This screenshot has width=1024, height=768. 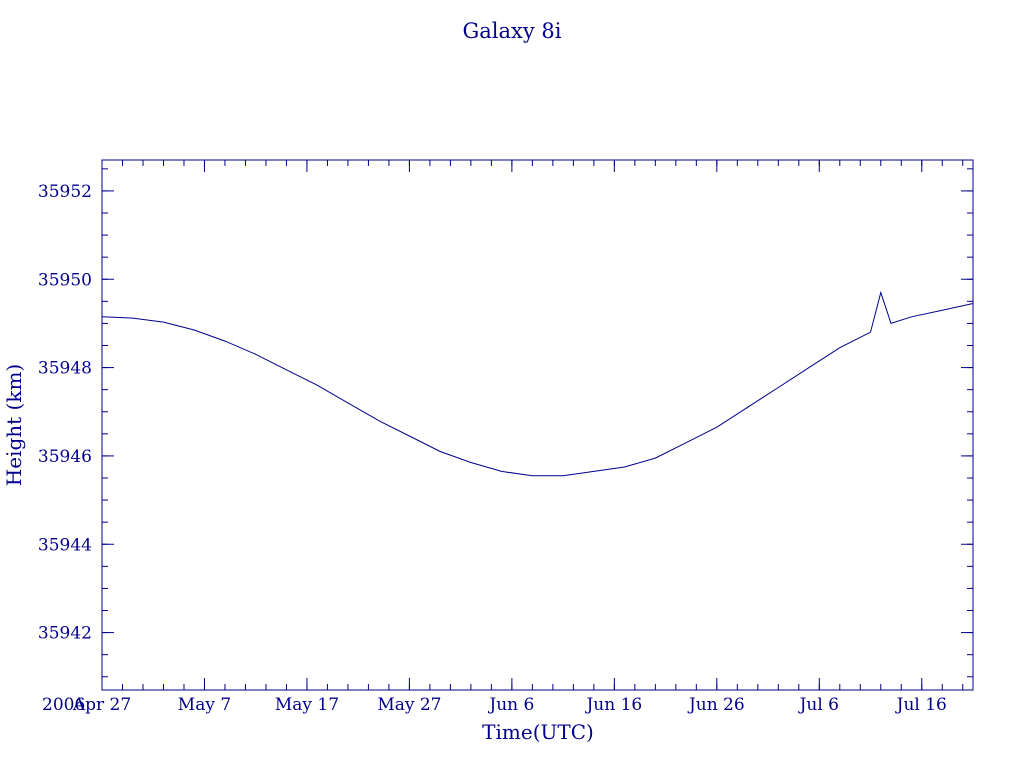 I want to click on y-axis-label: Height (km), so click(x=14, y=425).